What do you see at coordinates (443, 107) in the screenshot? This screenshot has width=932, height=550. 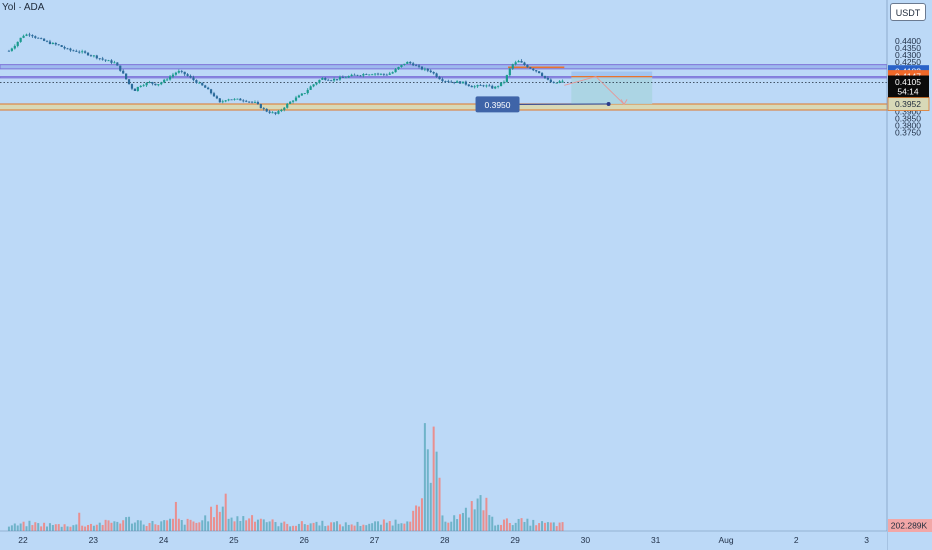 I see `support-zone` at bounding box center [443, 107].